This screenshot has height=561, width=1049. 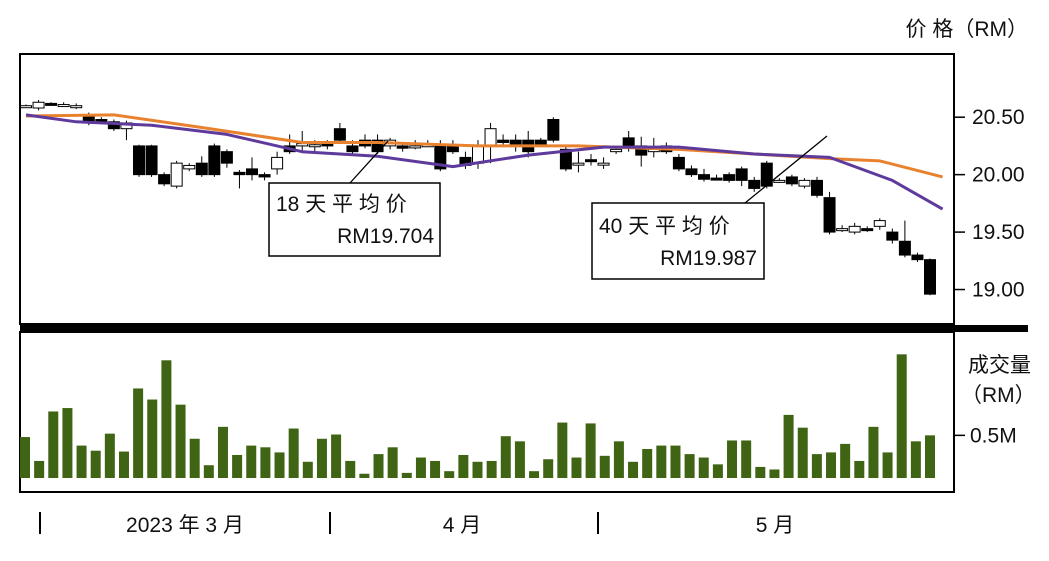 What do you see at coordinates (341, 204) in the screenshot?
I see `ma18-callout-label: 18 天 平 均 价` at bounding box center [341, 204].